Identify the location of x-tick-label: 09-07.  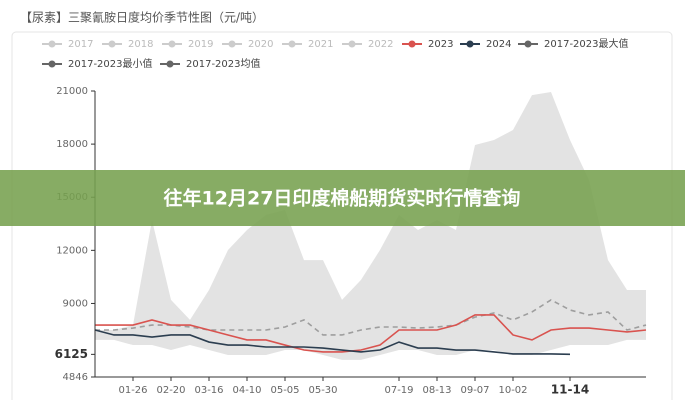
(474, 390).